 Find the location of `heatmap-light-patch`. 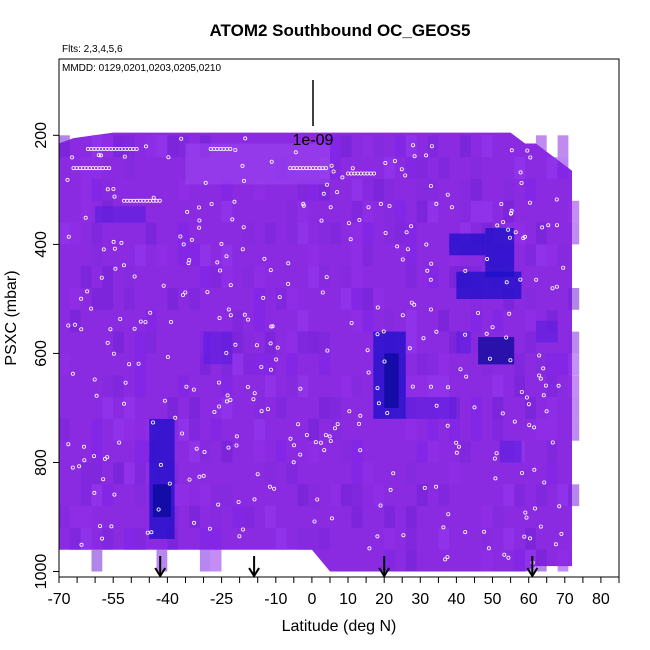

heatmap-light-patch is located at coordinates (257, 164).